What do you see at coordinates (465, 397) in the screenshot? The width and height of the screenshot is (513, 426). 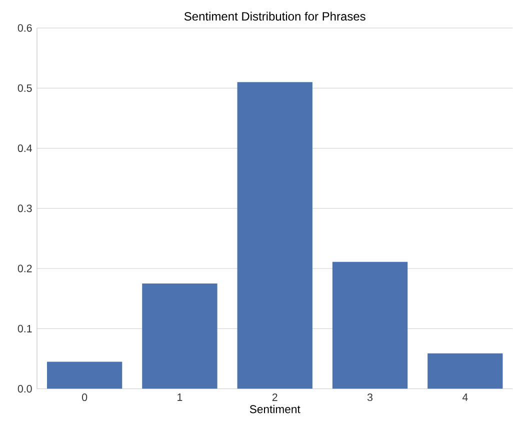 I see `x-tick-label: 4` at bounding box center [465, 397].